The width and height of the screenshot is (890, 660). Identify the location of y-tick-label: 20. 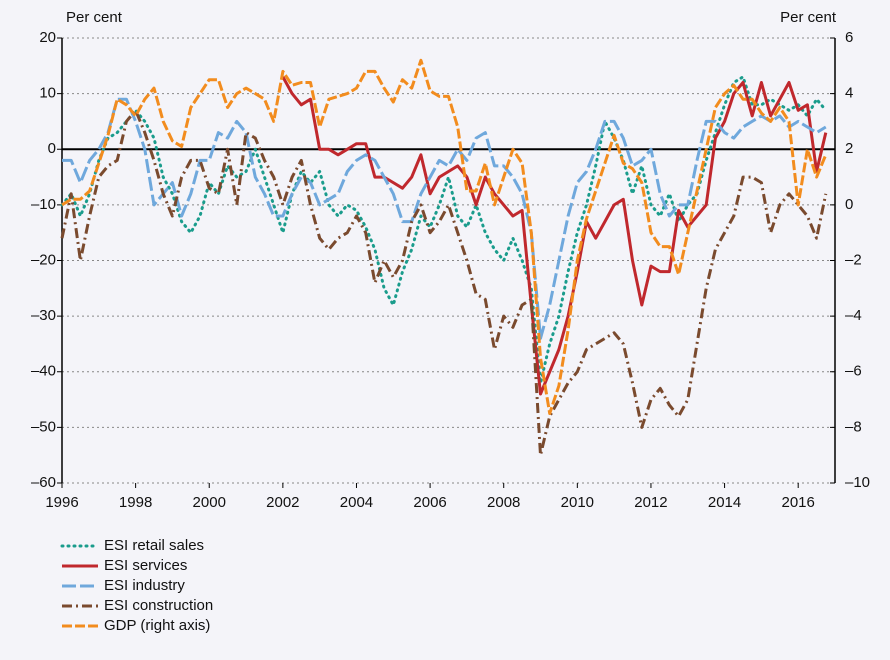
(47, 37).